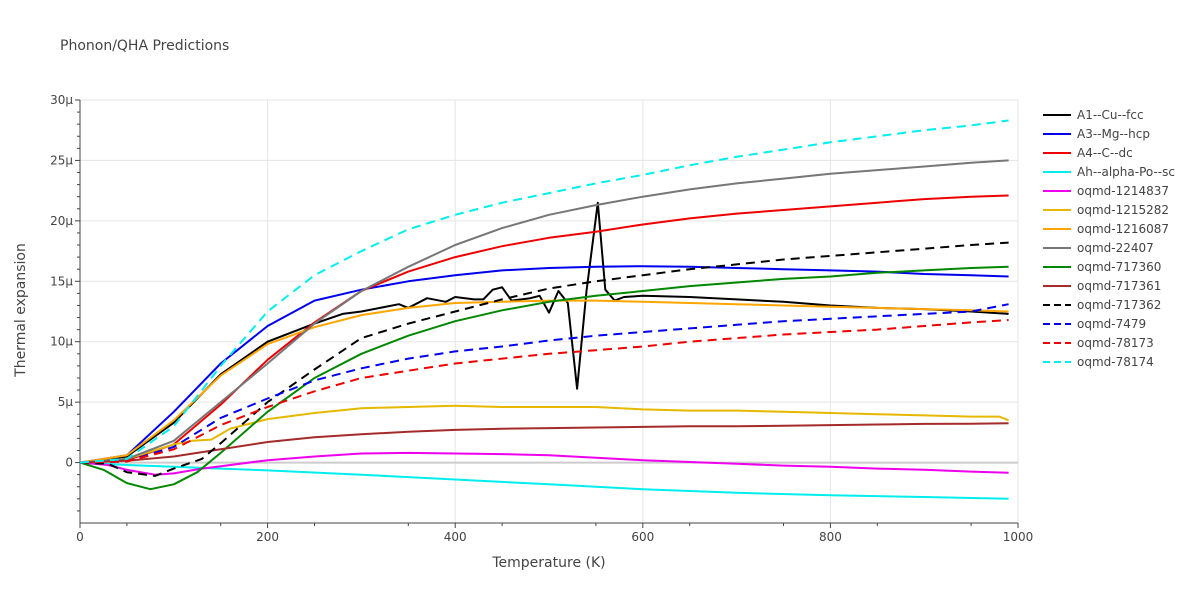 This screenshot has width=1200, height=600. I want to click on y-tick-label: 10μ, so click(61, 342).